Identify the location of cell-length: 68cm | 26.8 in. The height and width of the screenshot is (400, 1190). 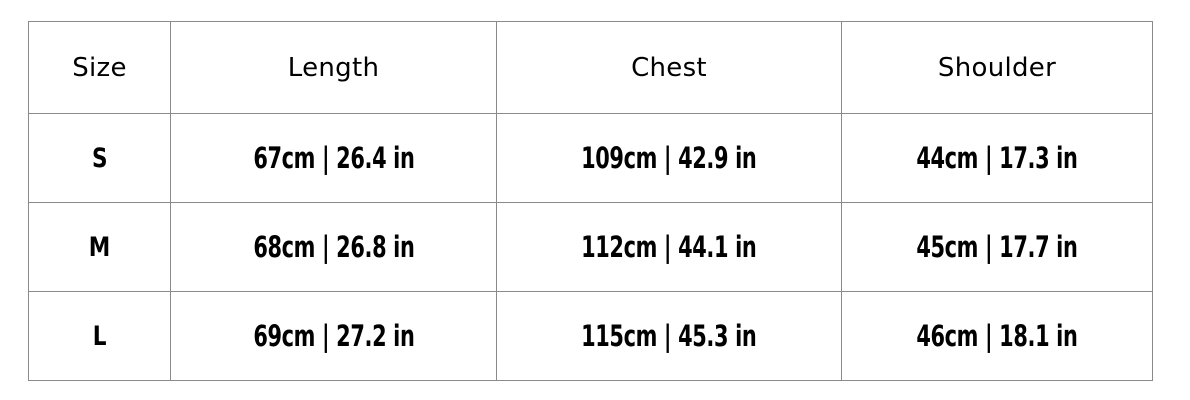
(333, 247).